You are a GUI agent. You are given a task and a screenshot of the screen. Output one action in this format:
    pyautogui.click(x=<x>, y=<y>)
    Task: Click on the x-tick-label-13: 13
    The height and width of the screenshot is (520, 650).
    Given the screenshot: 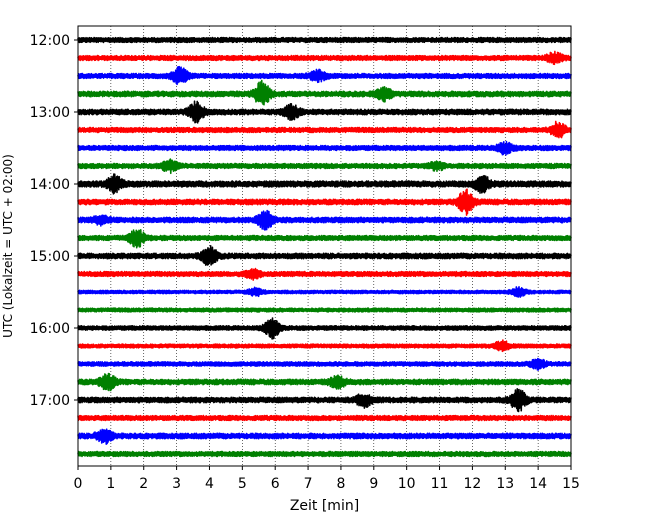 What is the action you would take?
    pyautogui.click(x=505, y=484)
    